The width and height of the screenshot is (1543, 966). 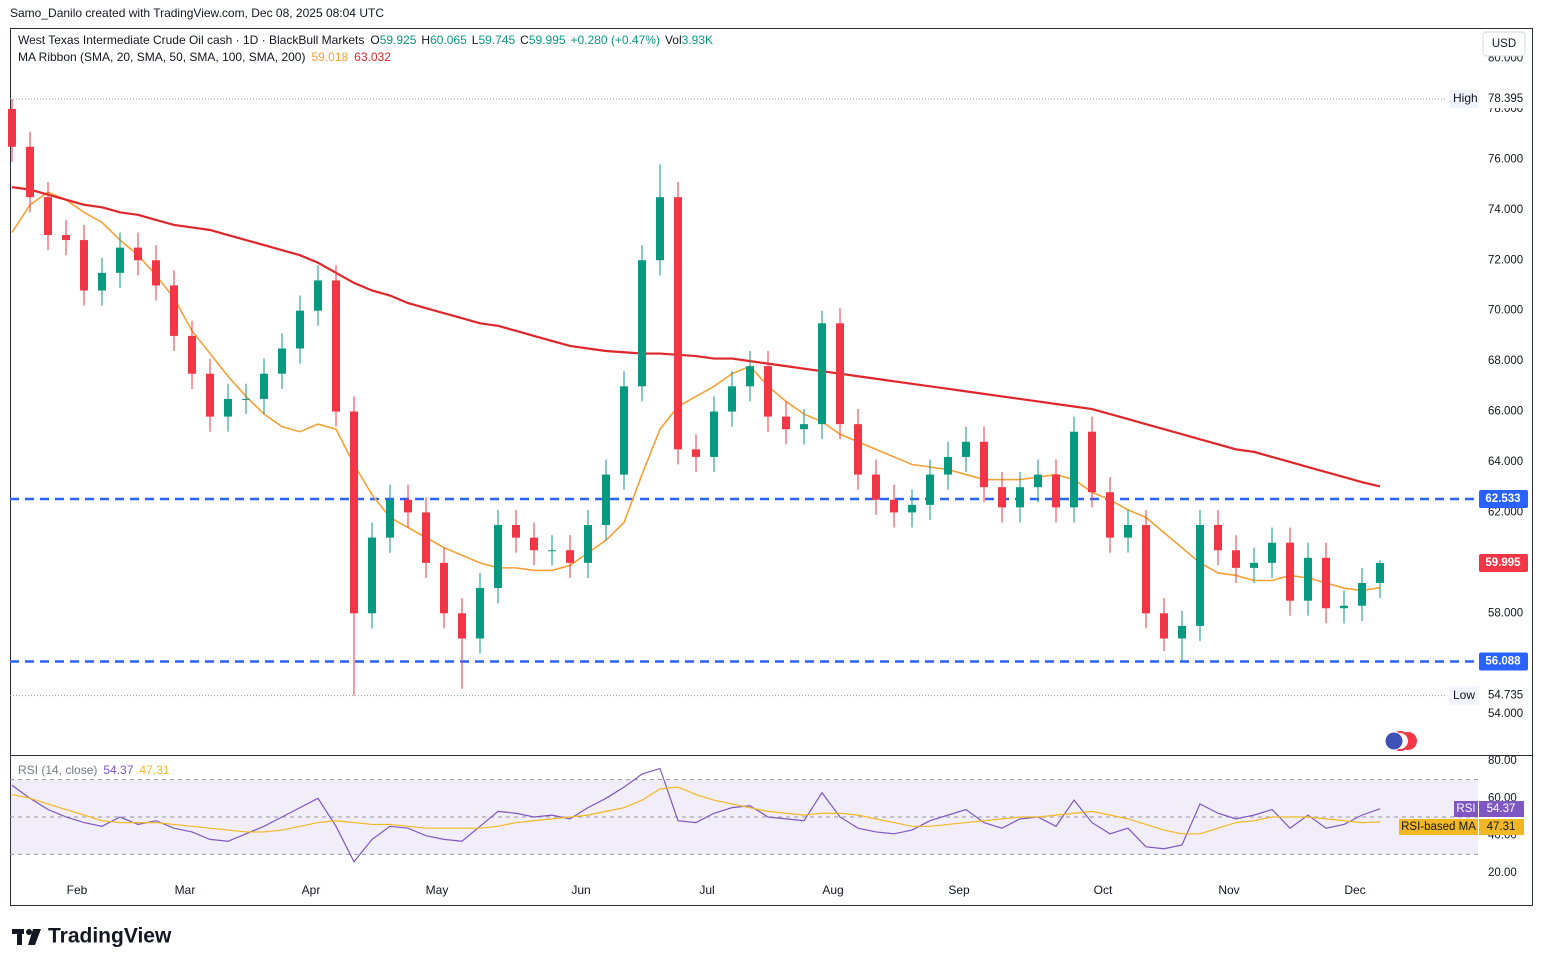 I want to click on y-tick-label: 66.000, so click(x=1505, y=412).